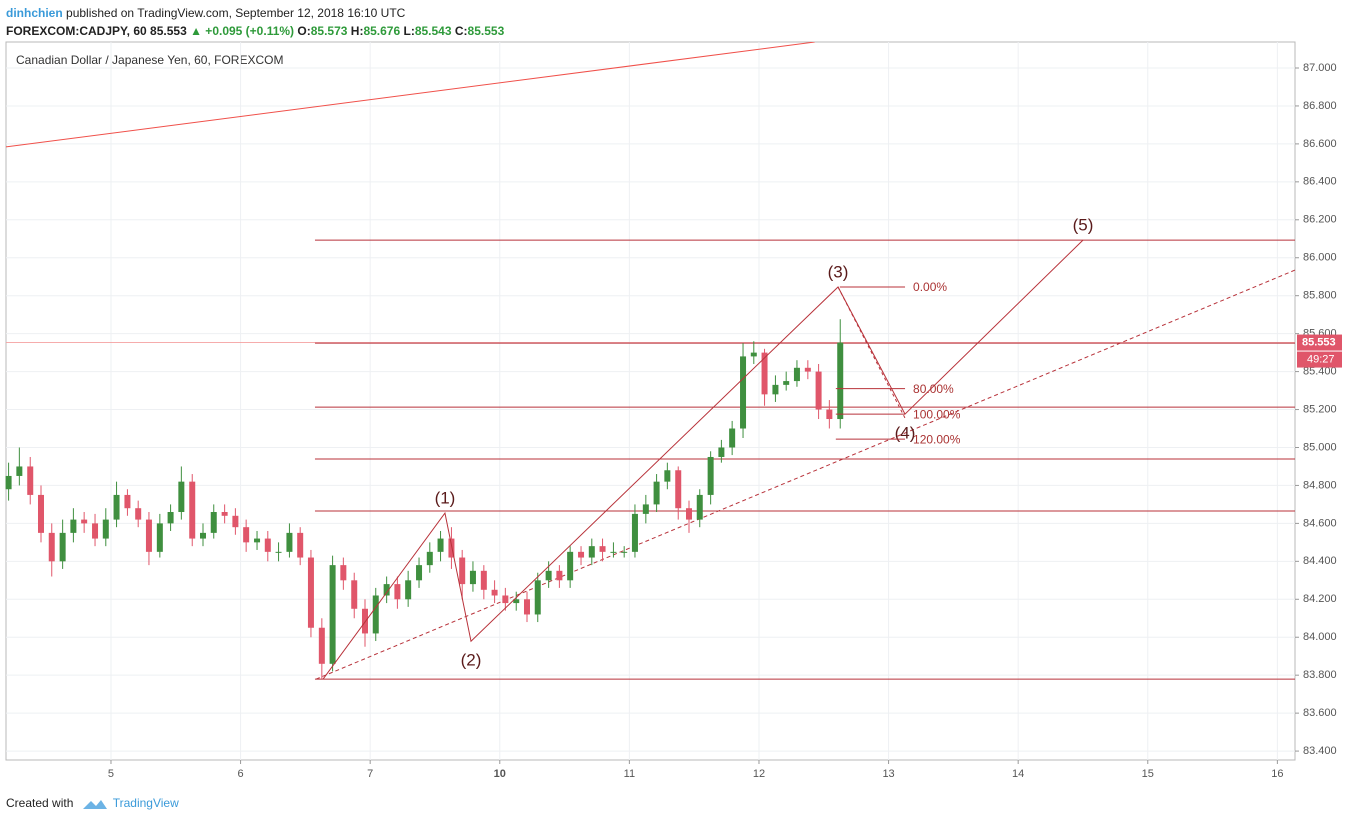 The image size is (1348, 822). Describe the element at coordinates (1320, 637) in the screenshot. I see `y-tick-label: 84.000` at that location.